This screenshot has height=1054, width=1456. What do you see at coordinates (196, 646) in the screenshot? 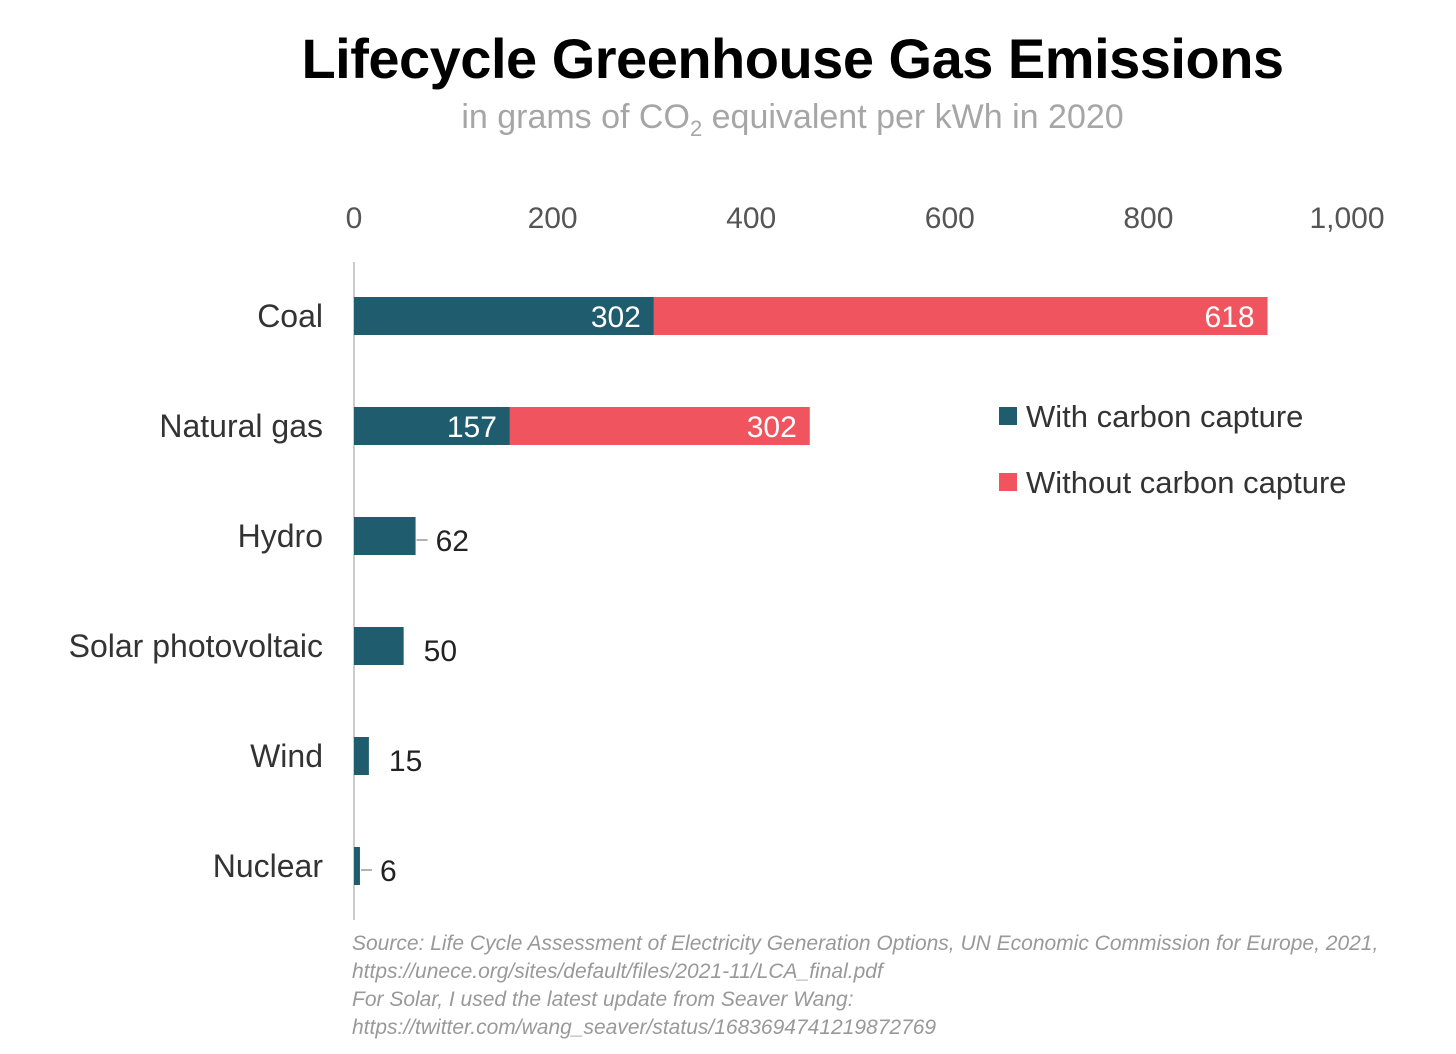
I see `category-label: Solar photovoltaic` at bounding box center [196, 646].